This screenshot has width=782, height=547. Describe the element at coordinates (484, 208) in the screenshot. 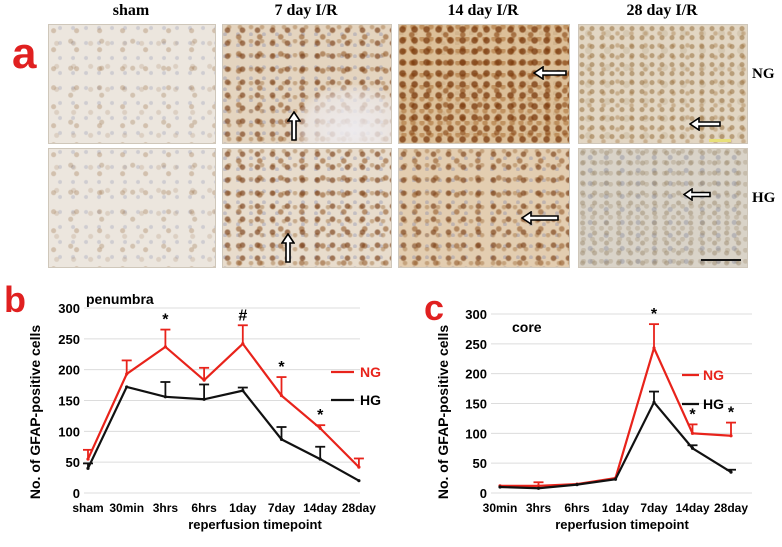

I see `micrograph-14day-hg` at that location.